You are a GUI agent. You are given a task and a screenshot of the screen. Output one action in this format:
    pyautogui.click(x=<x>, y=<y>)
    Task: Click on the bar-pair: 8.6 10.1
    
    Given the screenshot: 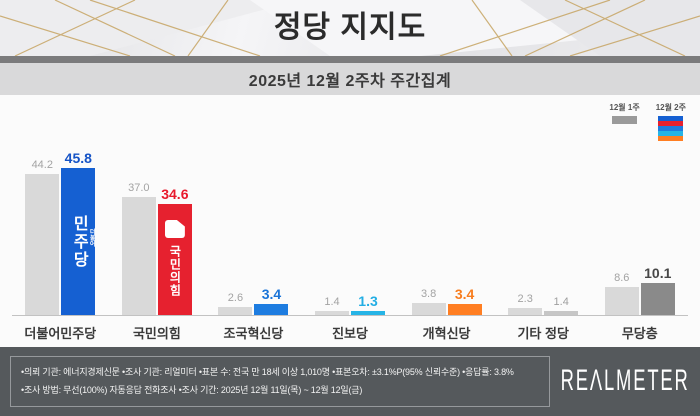 What is the action you would take?
    pyautogui.click(x=639, y=290)
    